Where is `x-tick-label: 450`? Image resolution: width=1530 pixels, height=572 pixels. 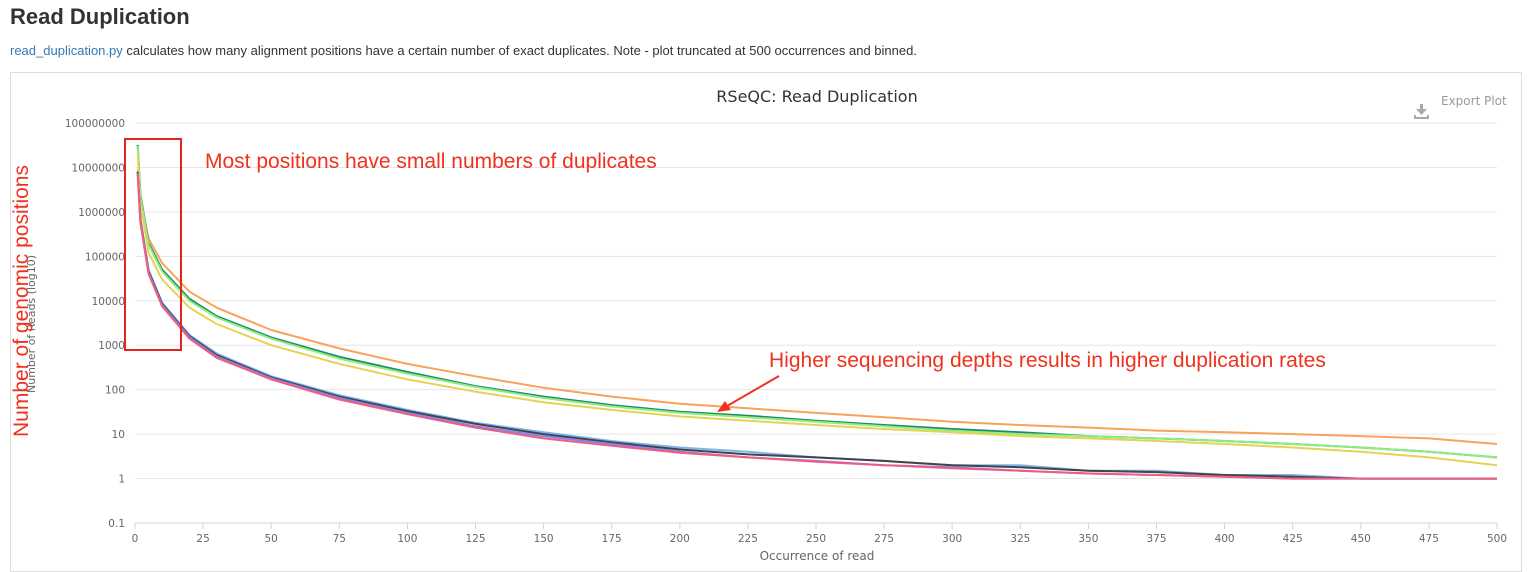
x-tick-label: 450 is located at coordinates (1361, 539).